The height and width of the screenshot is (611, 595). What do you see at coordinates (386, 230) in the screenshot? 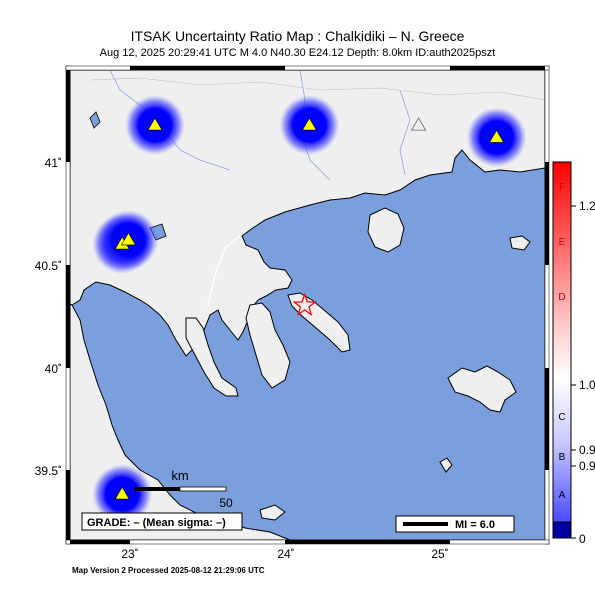
I see `island-thasos` at bounding box center [386, 230].